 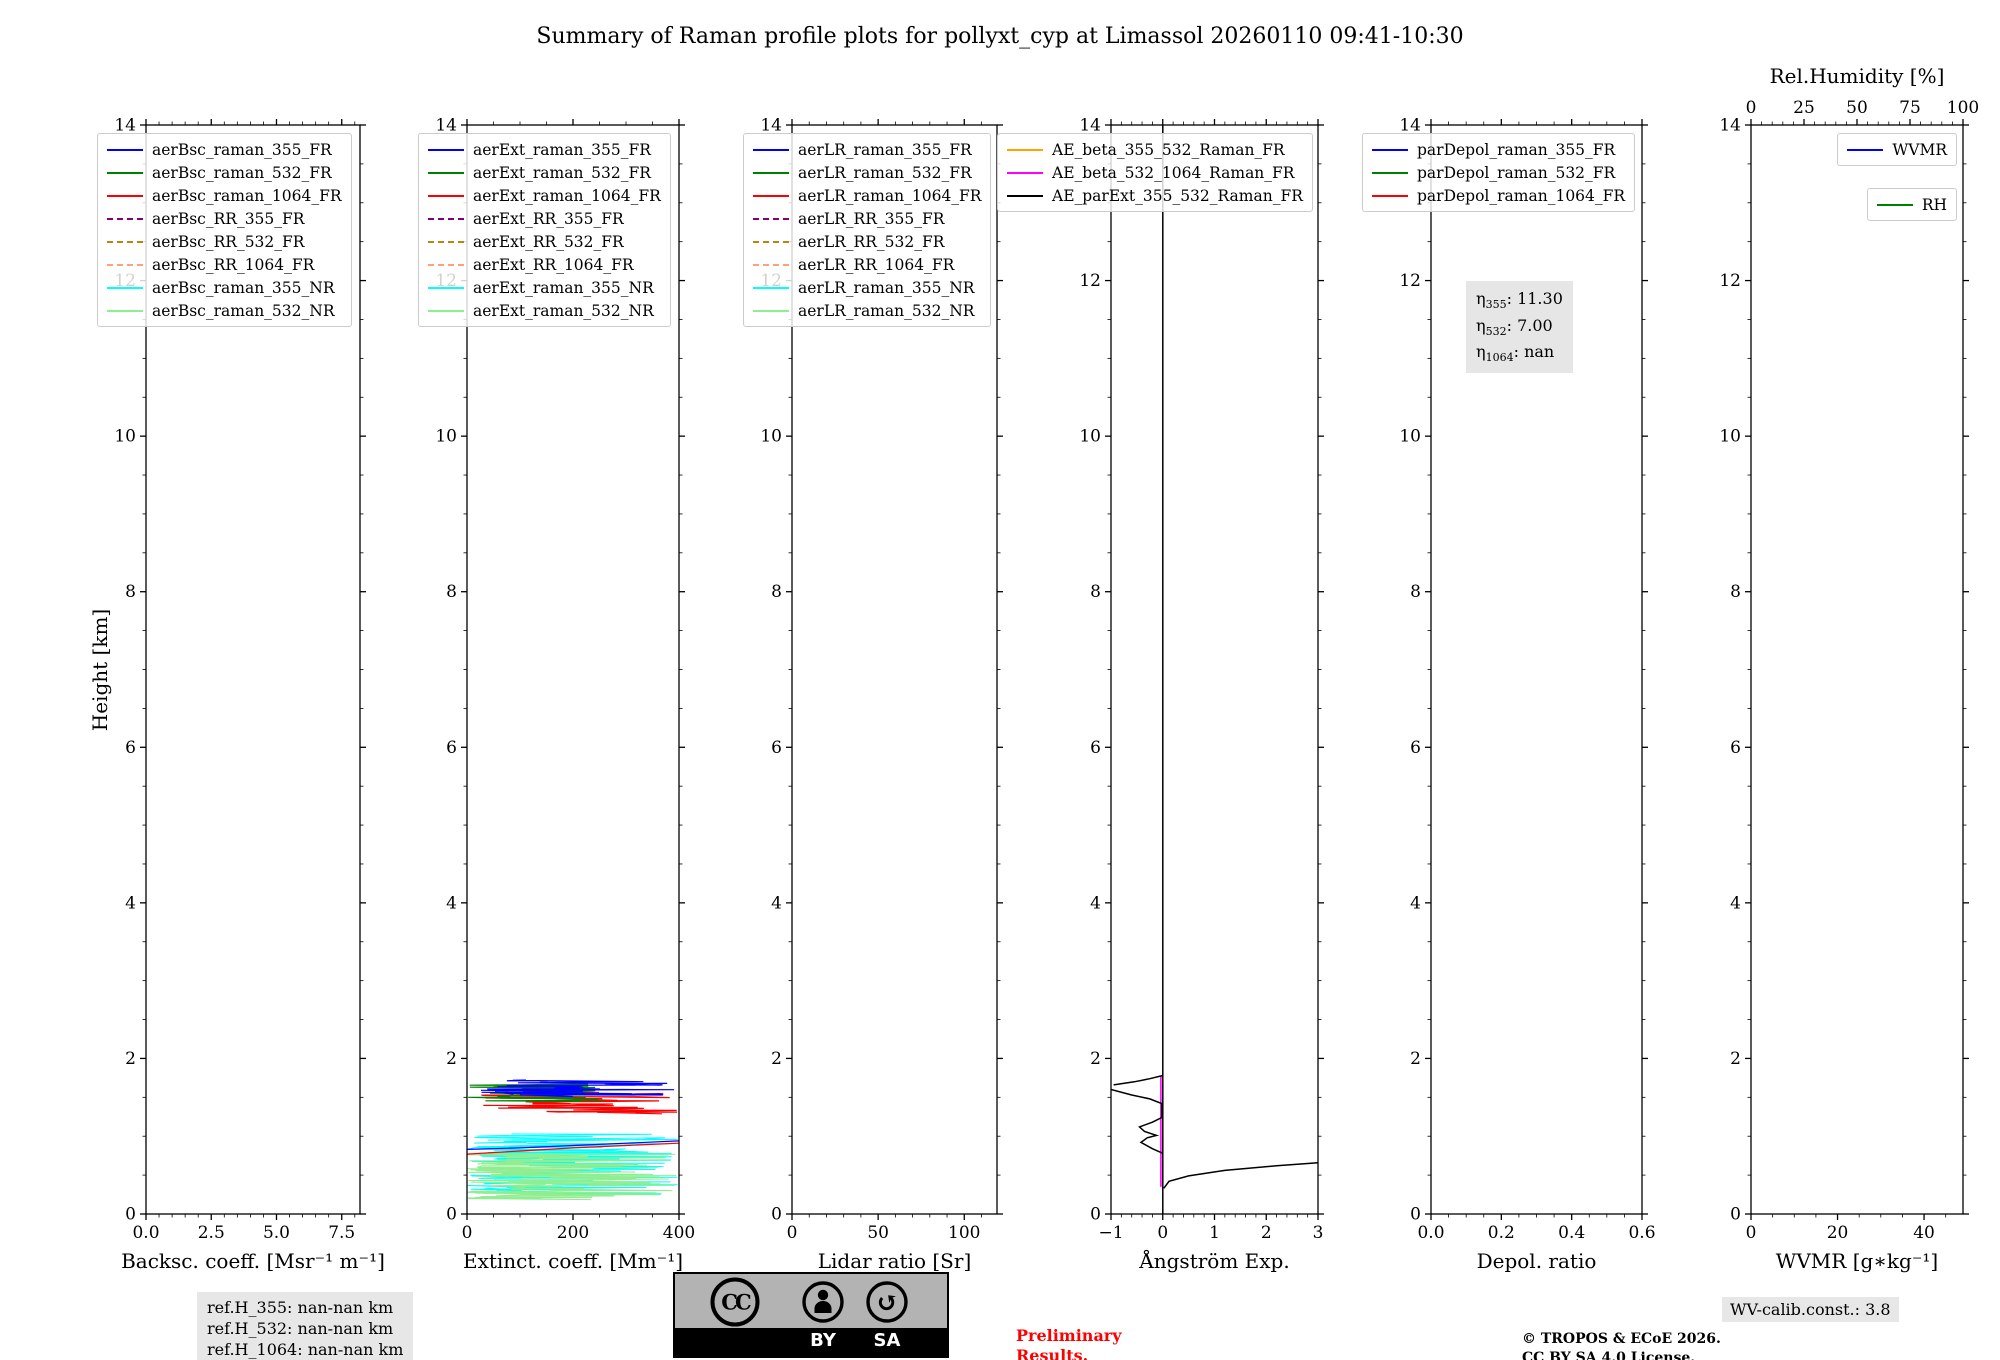 What do you see at coordinates (544, 287) in the screenshot?
I see `legend-item: aerExt_raman_355_NR` at bounding box center [544, 287].